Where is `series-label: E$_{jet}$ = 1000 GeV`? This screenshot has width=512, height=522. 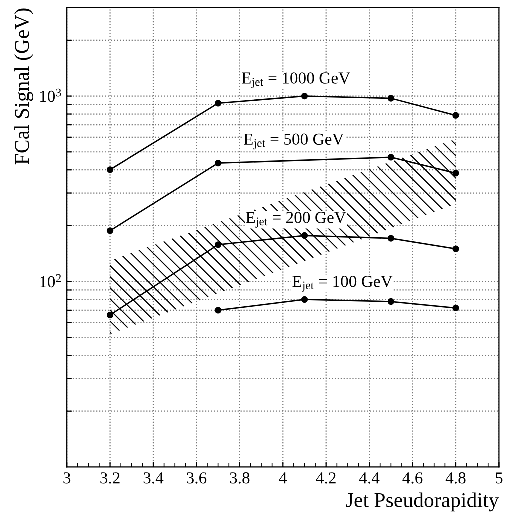 series-label: E$_{jet}$ = 1000 GeV is located at coordinates (296, 80).